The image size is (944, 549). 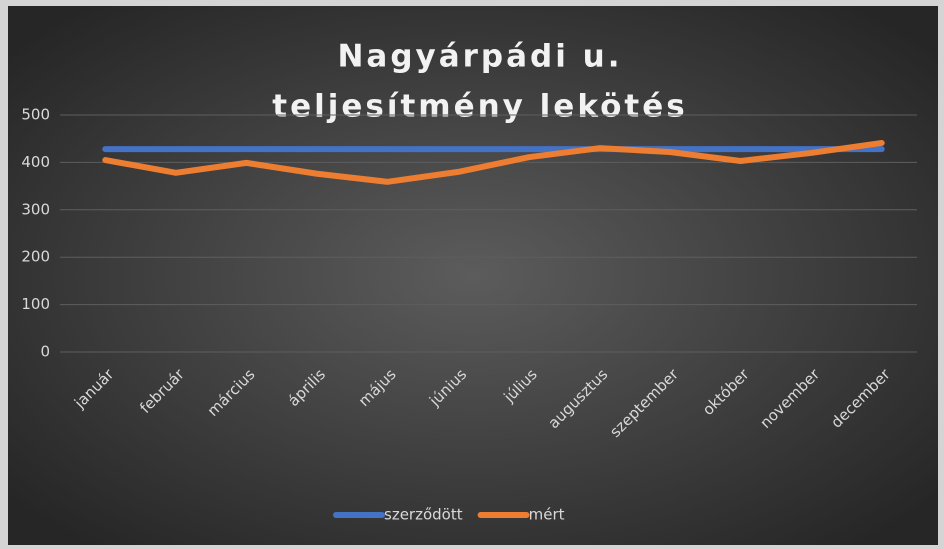 I want to click on chart-title: teljesítmény lekötés, so click(x=479, y=107).